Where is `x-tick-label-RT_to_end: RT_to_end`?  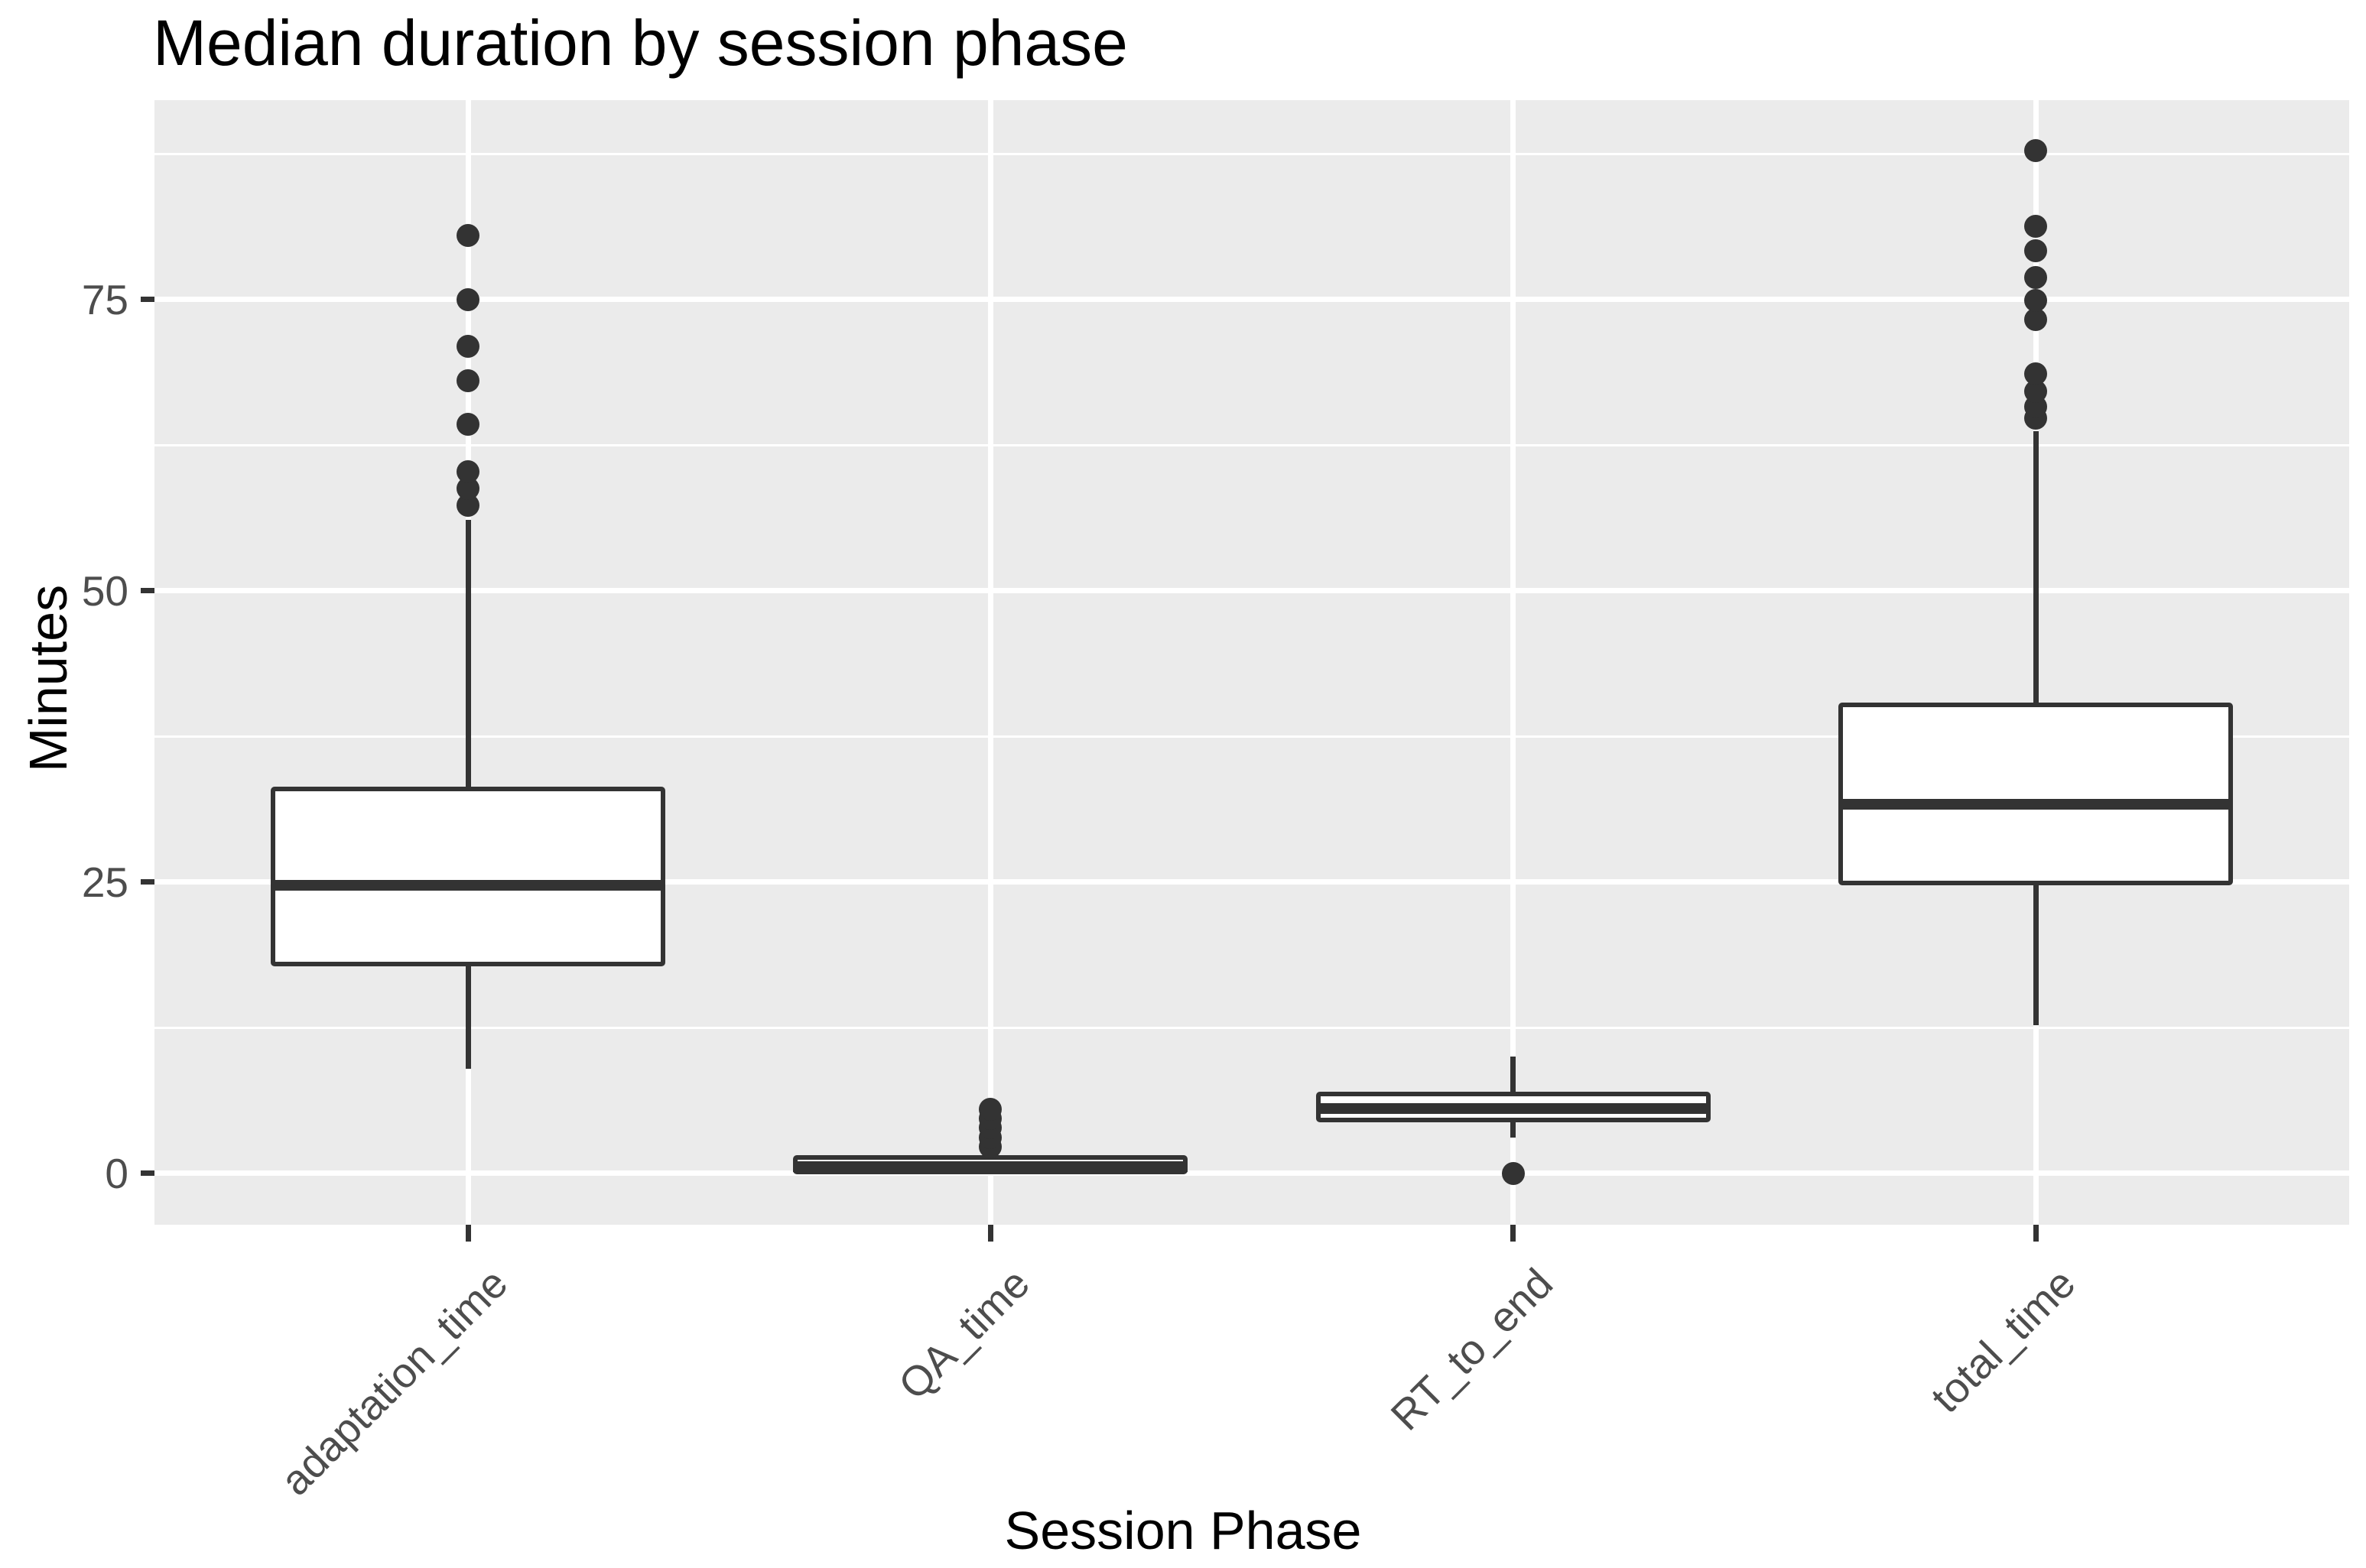
x-tick-label-RT_to_end: RT_to_end is located at coordinates (1471, 1349).